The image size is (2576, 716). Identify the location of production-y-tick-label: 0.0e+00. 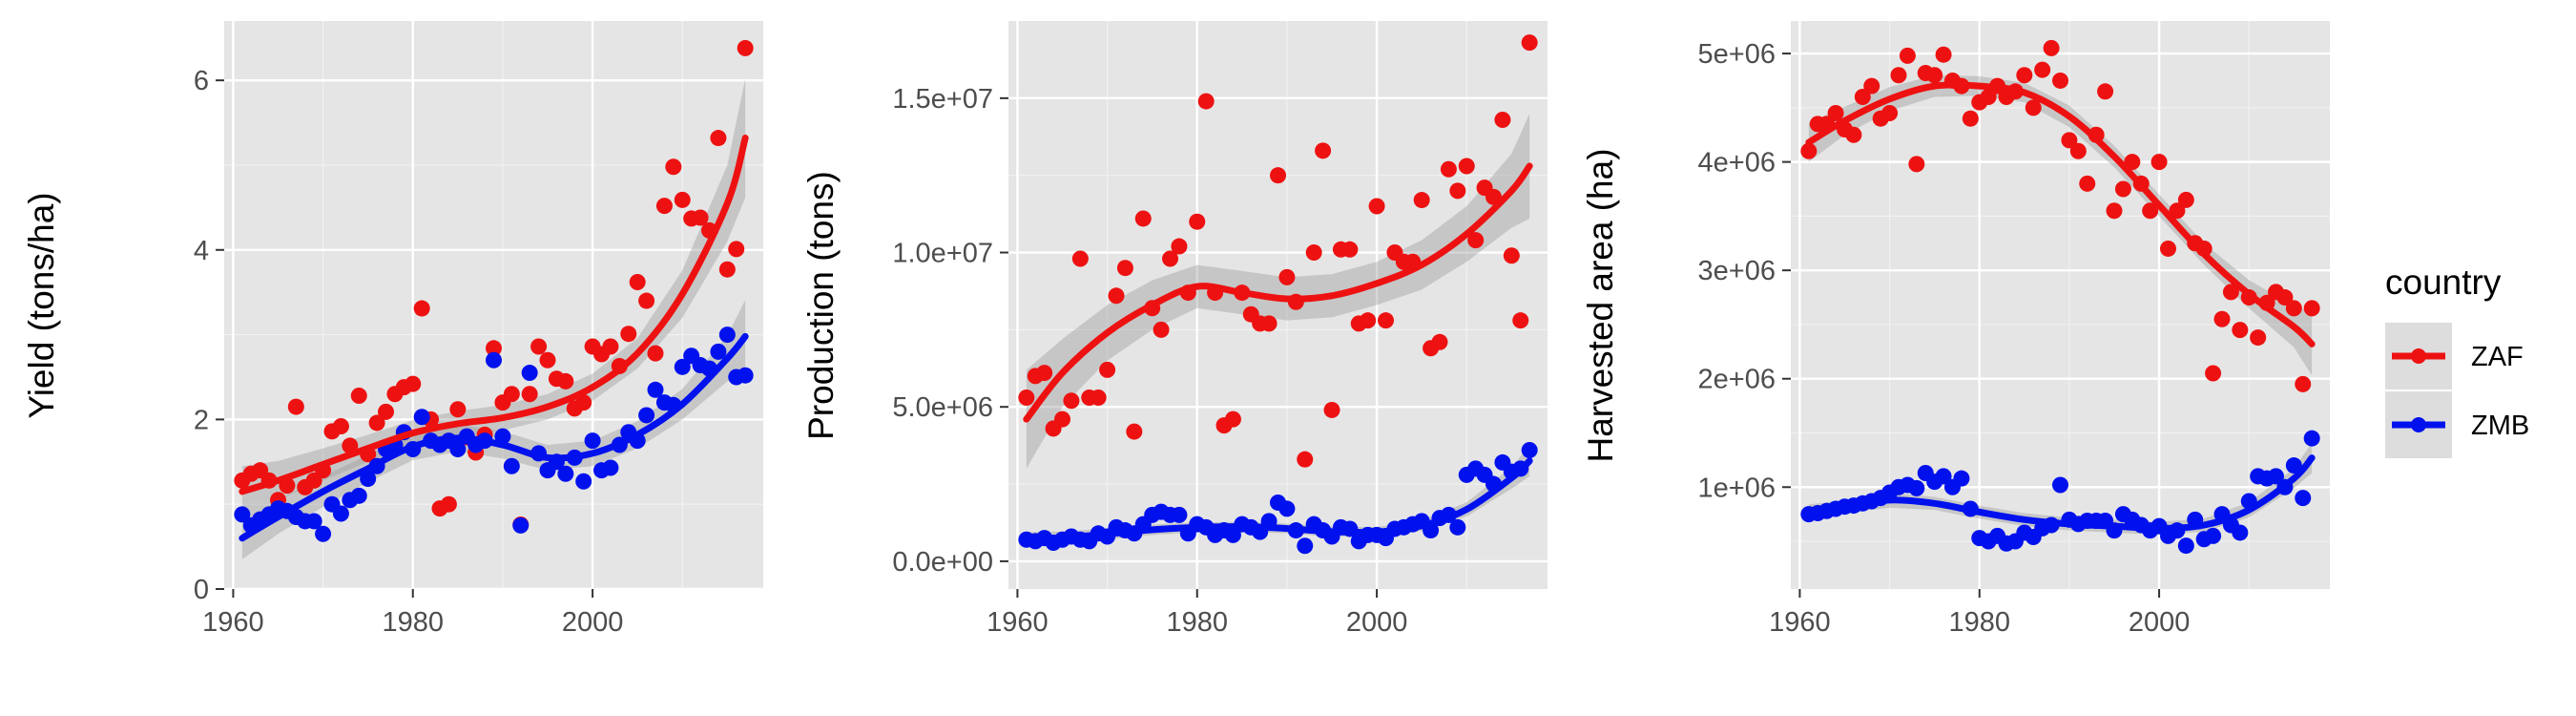
(942, 562).